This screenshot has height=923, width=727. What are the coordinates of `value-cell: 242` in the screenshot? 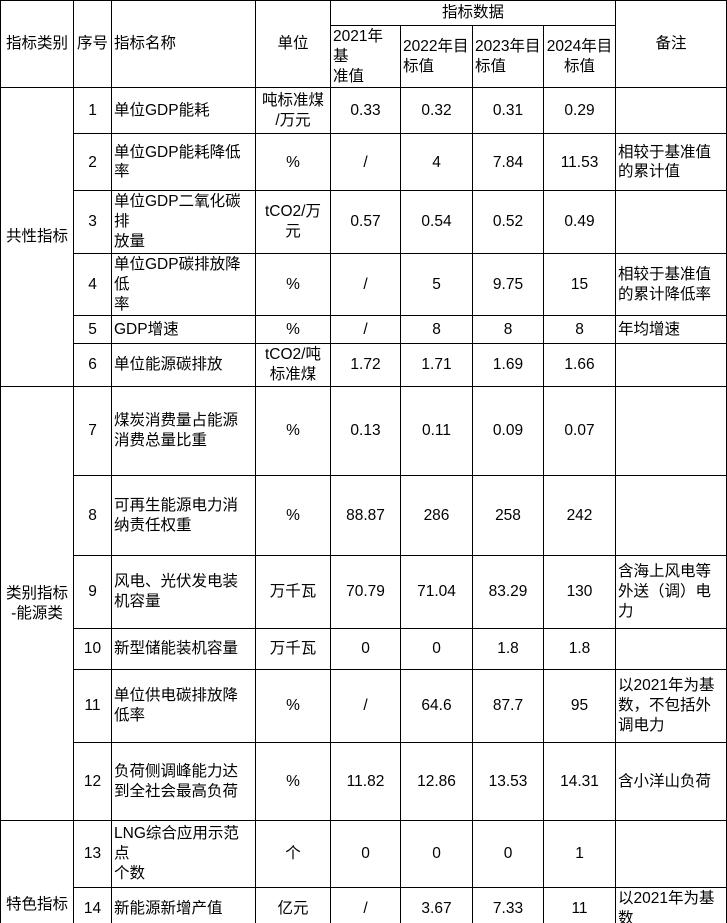 It's located at (579, 516).